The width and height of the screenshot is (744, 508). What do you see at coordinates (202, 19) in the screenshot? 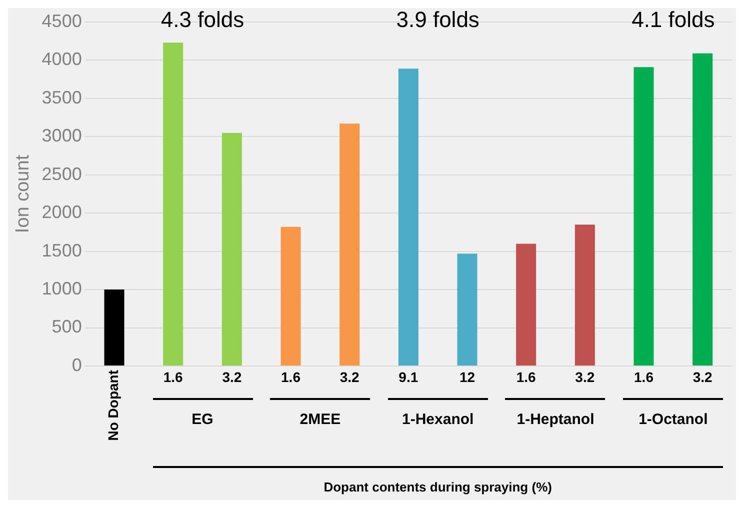
I see `annotation: 4.3 folds` at bounding box center [202, 19].